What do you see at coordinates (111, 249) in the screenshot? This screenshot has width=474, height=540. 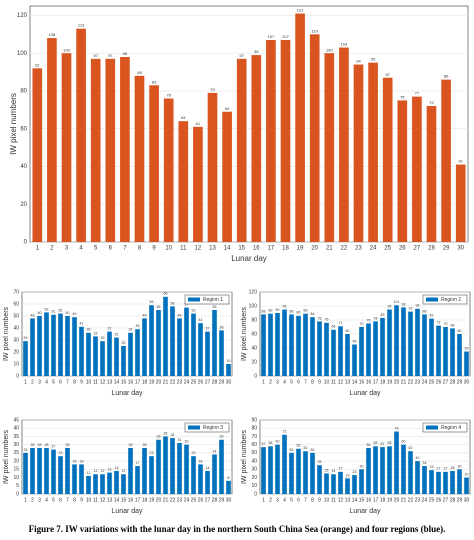 I see `x-tick-label: 6` at bounding box center [111, 249].